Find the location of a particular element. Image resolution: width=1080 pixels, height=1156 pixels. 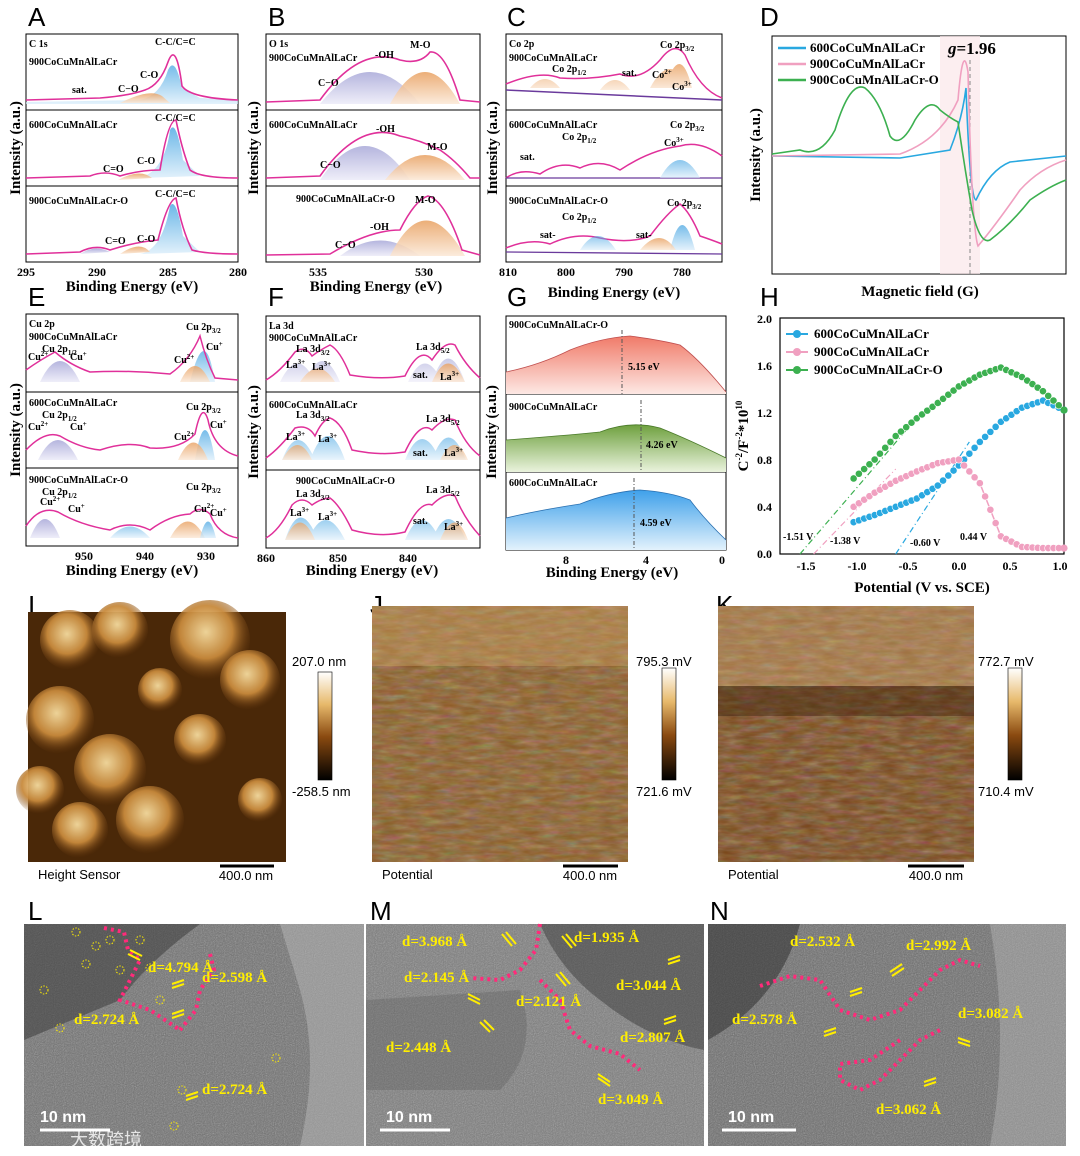

e-peak-cu1-2b-sup: + is located at coordinates (225, 422).